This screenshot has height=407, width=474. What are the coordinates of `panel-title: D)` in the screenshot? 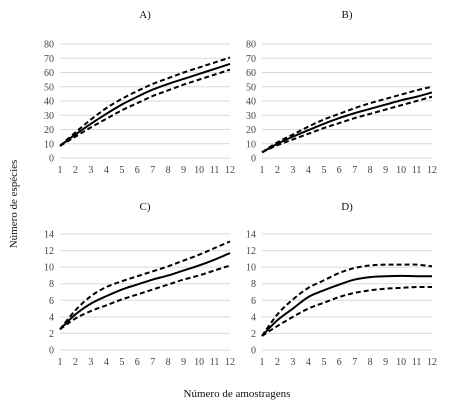 It's located at (347, 207).